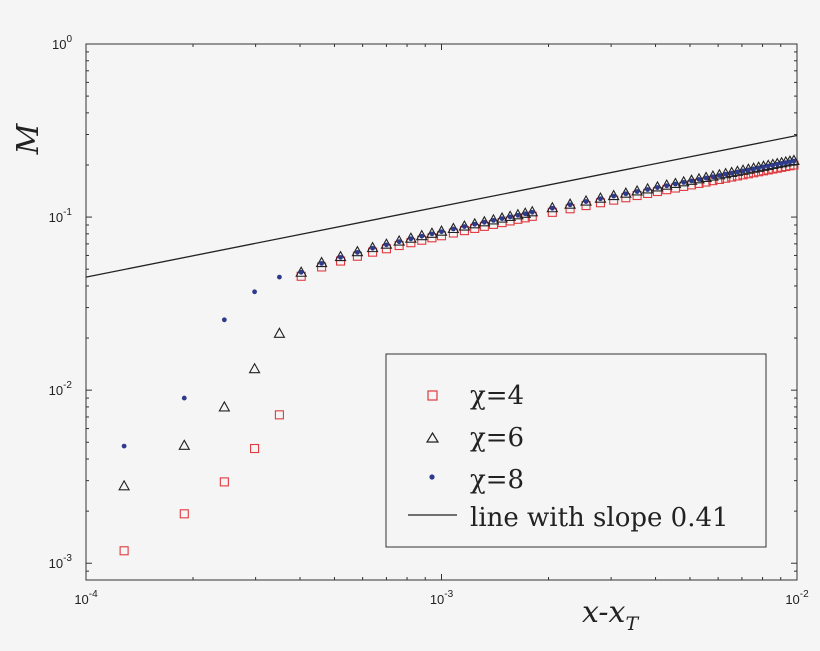 This screenshot has width=820, height=651. What do you see at coordinates (632, 624) in the screenshot?
I see `x-axis-label-sub: T` at bounding box center [632, 624].